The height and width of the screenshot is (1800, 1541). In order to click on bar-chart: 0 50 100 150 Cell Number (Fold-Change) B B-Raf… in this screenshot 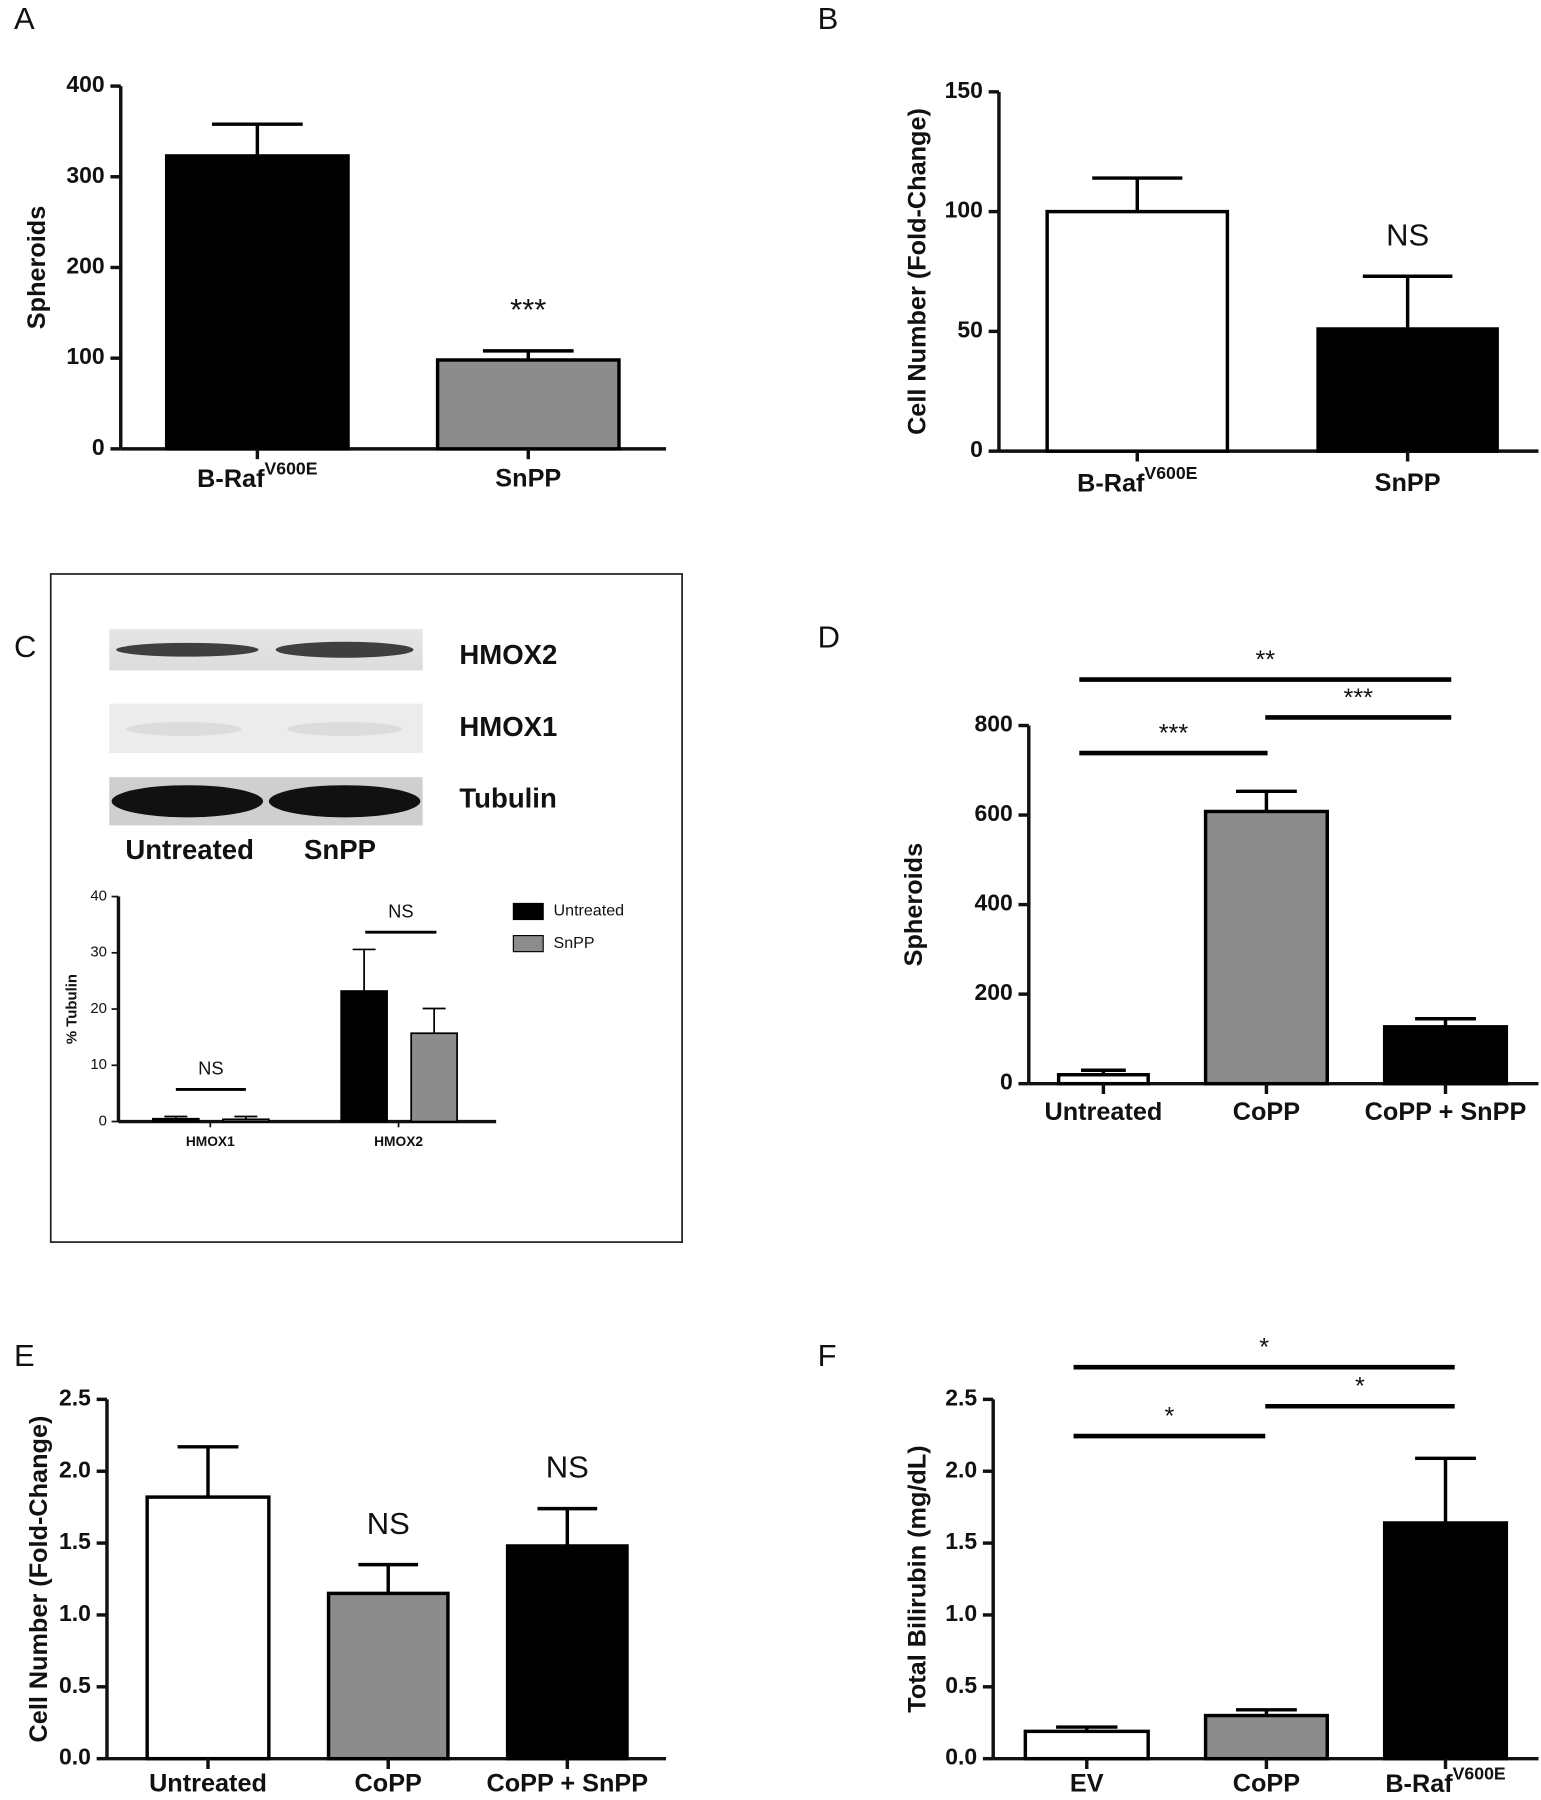, I will do `click(1178, 249)`.